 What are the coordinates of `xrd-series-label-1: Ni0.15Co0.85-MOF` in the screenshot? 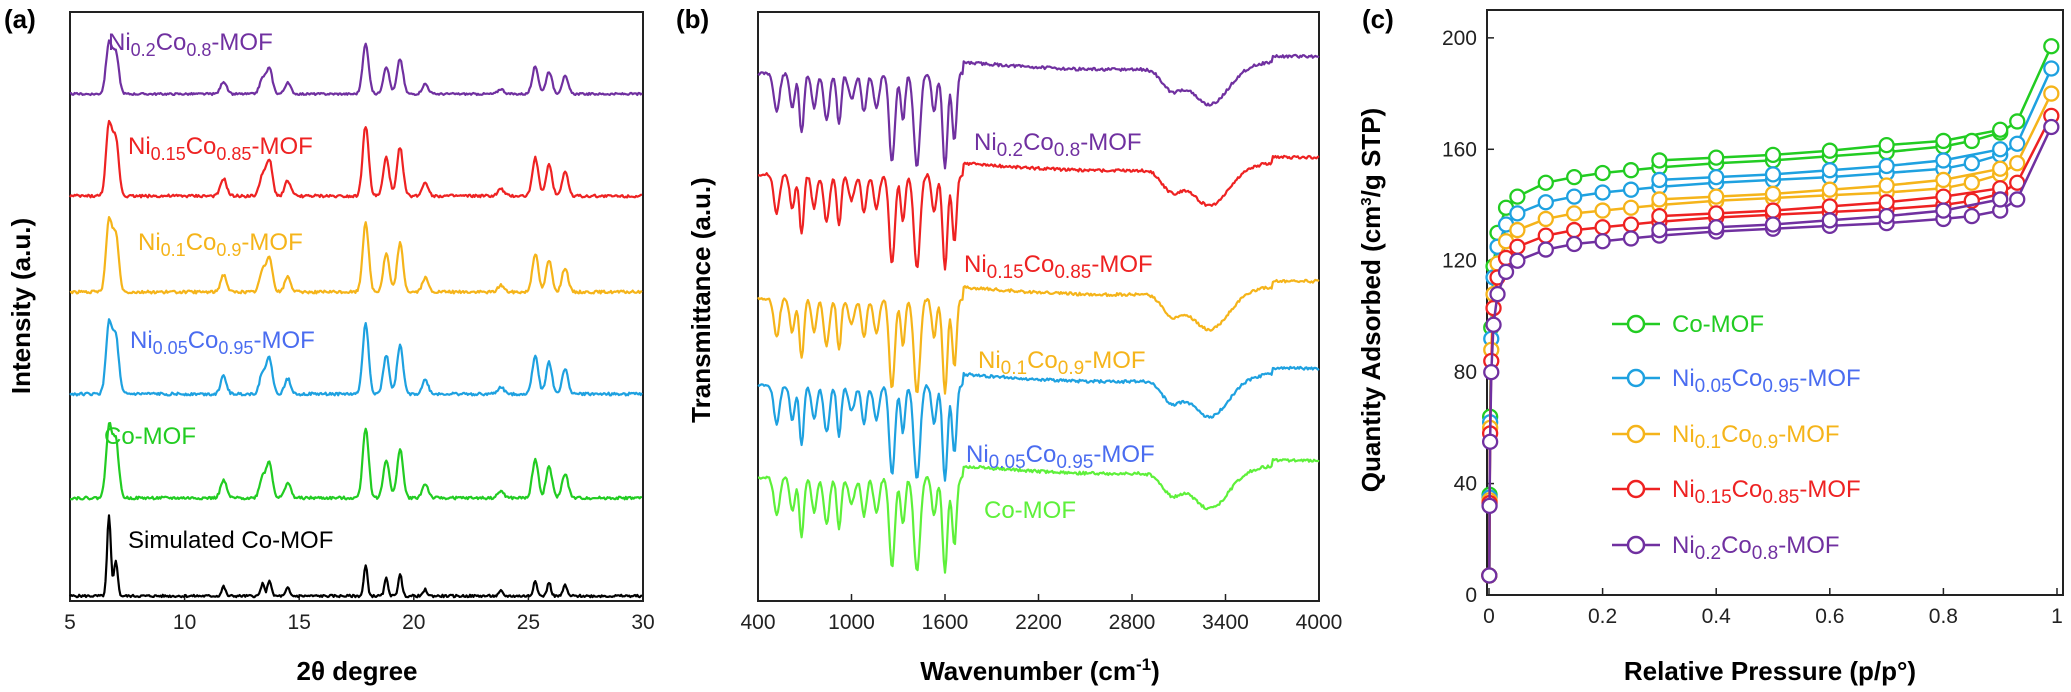 It's located at (220, 148).